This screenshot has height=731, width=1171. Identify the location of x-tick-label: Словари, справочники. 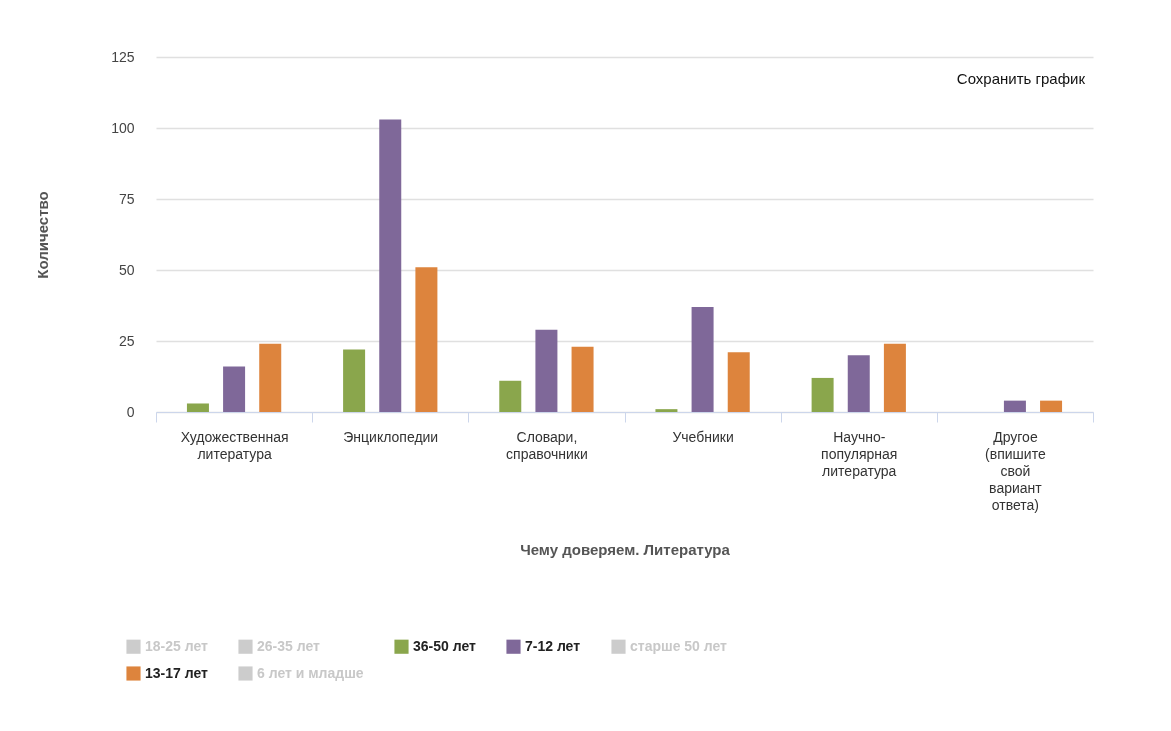
(547, 445).